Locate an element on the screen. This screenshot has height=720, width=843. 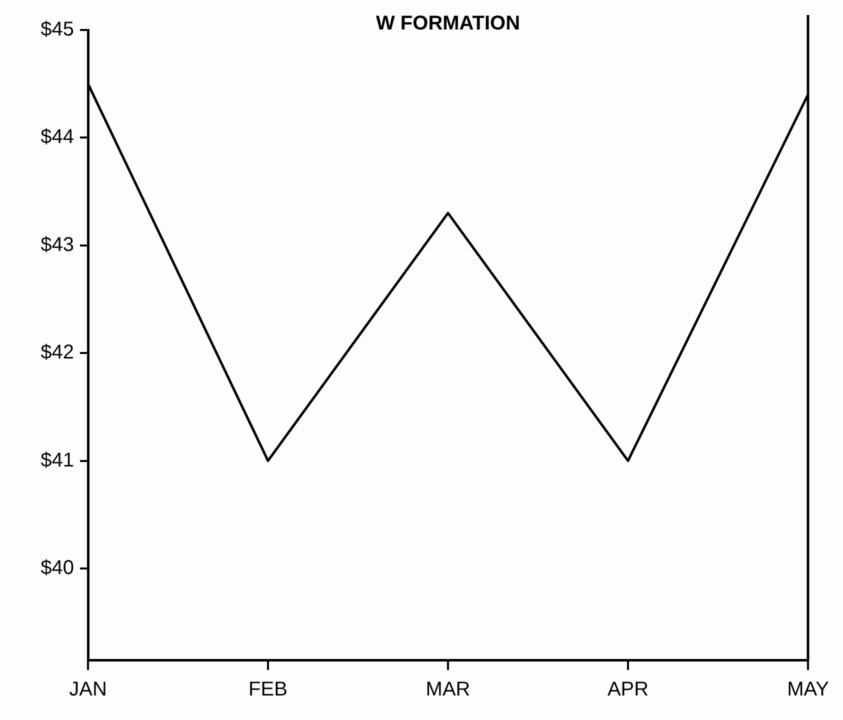
y-tick-label: $40 is located at coordinates (57, 567).